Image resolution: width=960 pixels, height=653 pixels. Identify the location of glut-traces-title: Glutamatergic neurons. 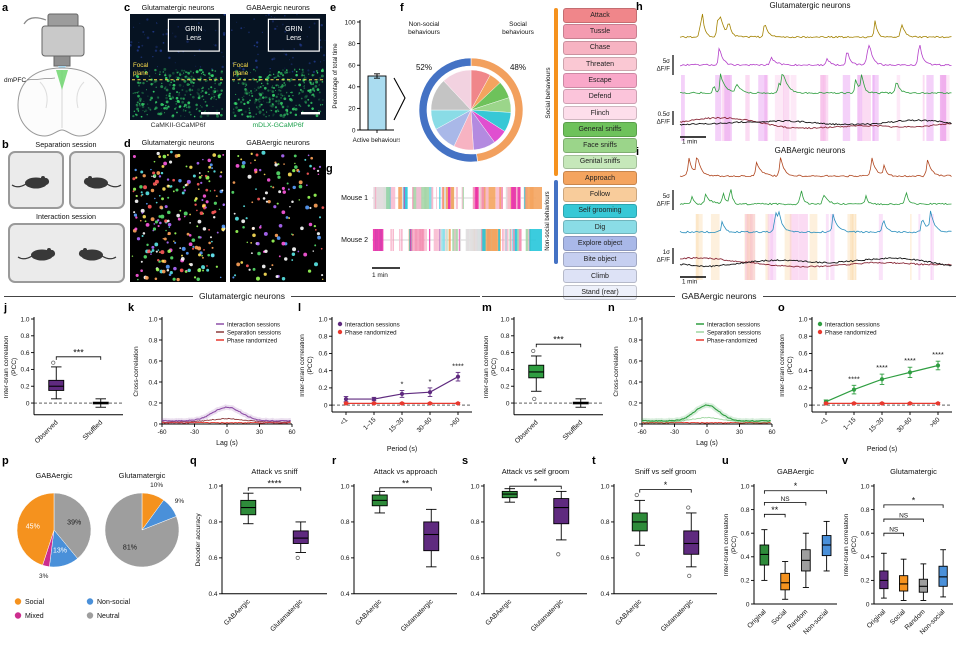
(810, 5).